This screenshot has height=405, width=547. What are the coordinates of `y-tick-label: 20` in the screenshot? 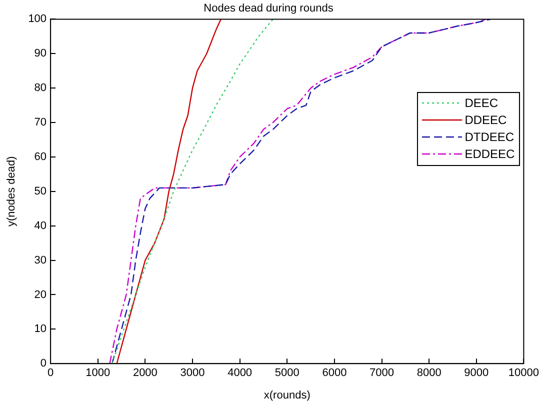 It's located at (40, 294).